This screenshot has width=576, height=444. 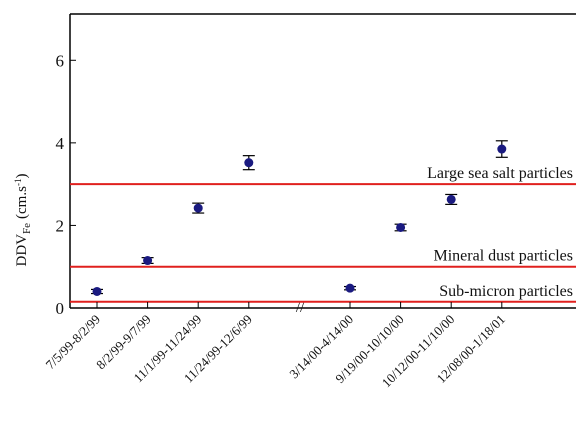 I want to click on reference-label: Mineral dust particles, so click(x=503, y=256).